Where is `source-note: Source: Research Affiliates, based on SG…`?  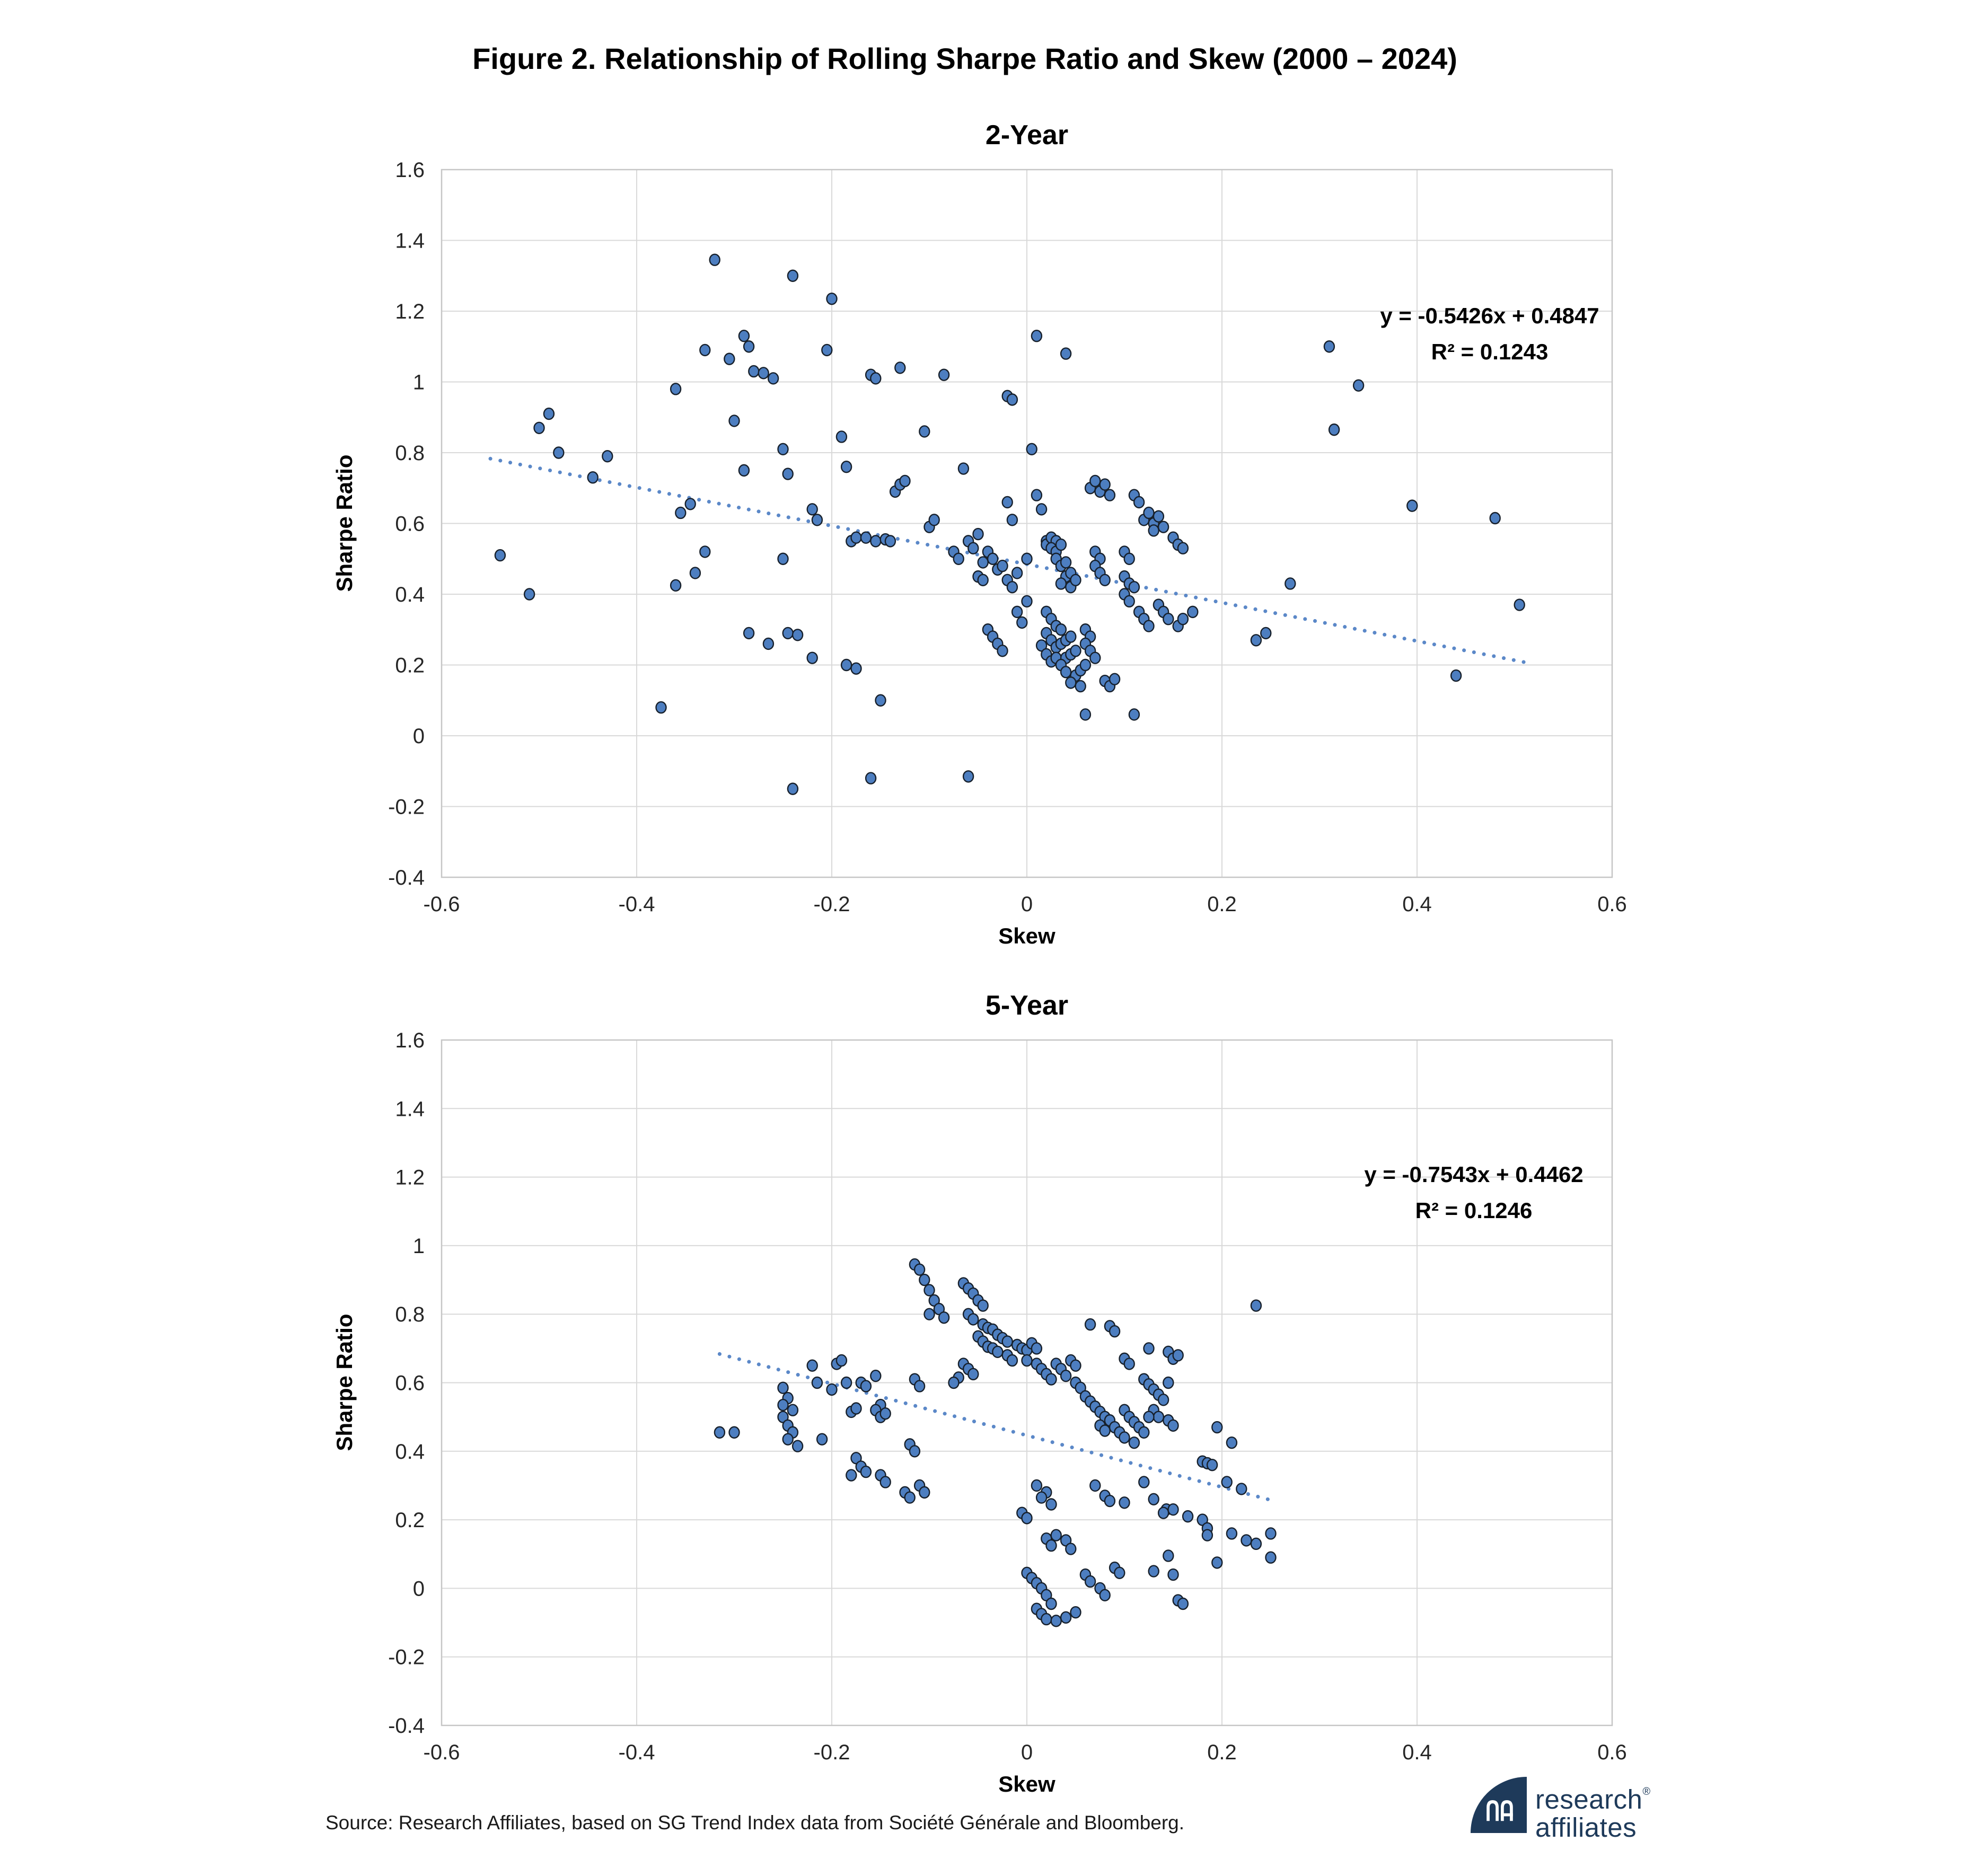
source-note: Source: Research Affiliates, based on SG… is located at coordinates (755, 1823).